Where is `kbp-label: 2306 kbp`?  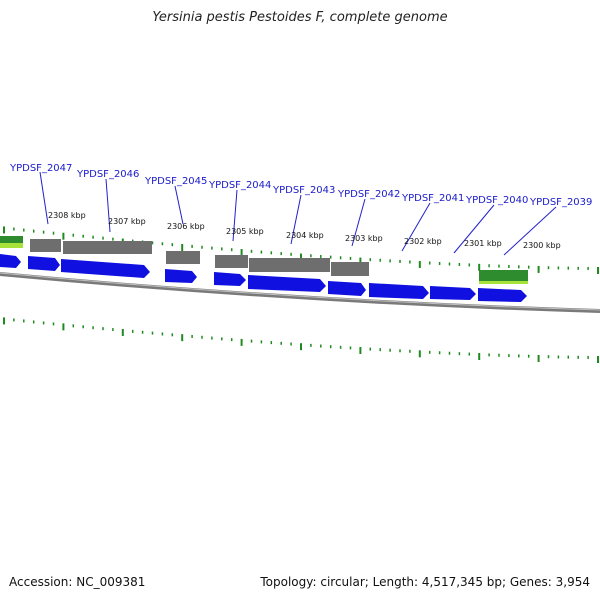
kbp-label: 2306 kbp is located at coordinates (186, 226).